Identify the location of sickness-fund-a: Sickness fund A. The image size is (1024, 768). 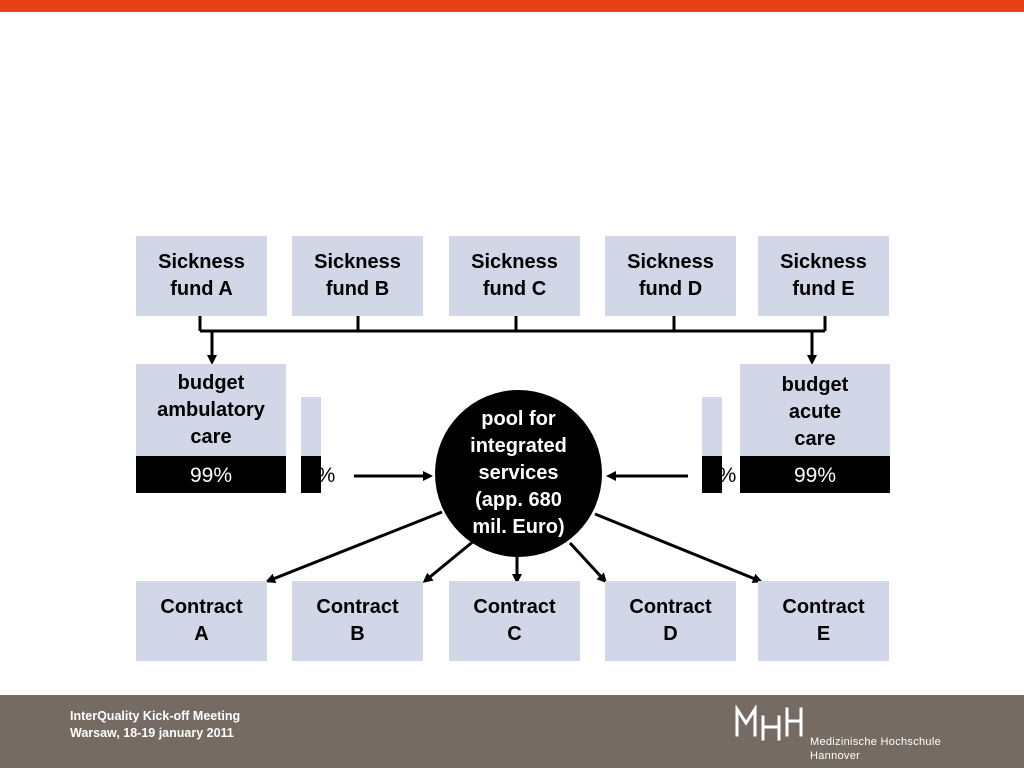
(201, 276).